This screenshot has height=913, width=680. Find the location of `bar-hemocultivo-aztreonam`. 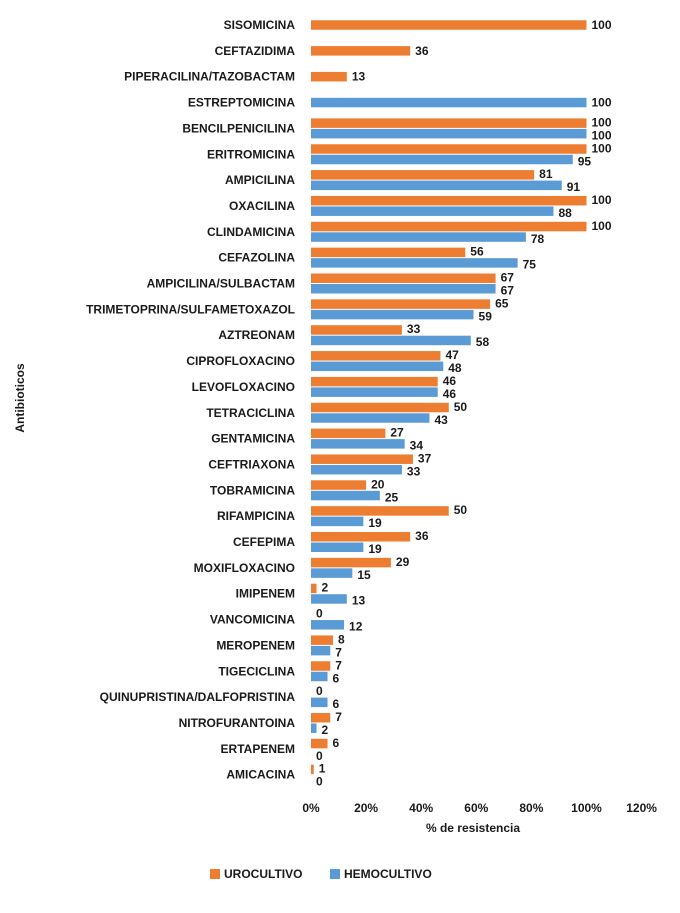

bar-hemocultivo-aztreonam is located at coordinates (391, 340).